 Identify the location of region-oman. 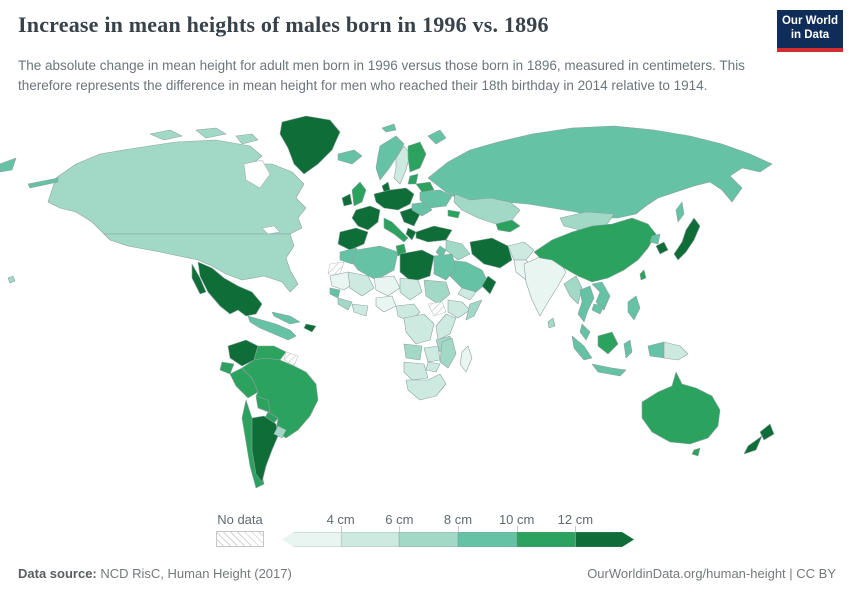
(489, 285).